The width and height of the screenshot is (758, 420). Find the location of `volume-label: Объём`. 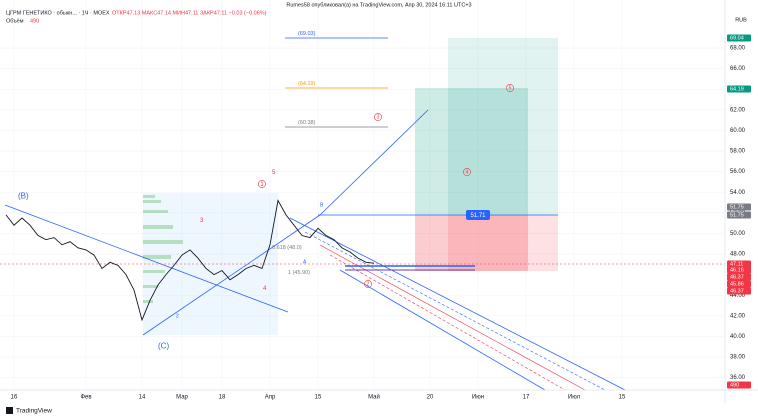

volume-label: Объём is located at coordinates (15, 21).